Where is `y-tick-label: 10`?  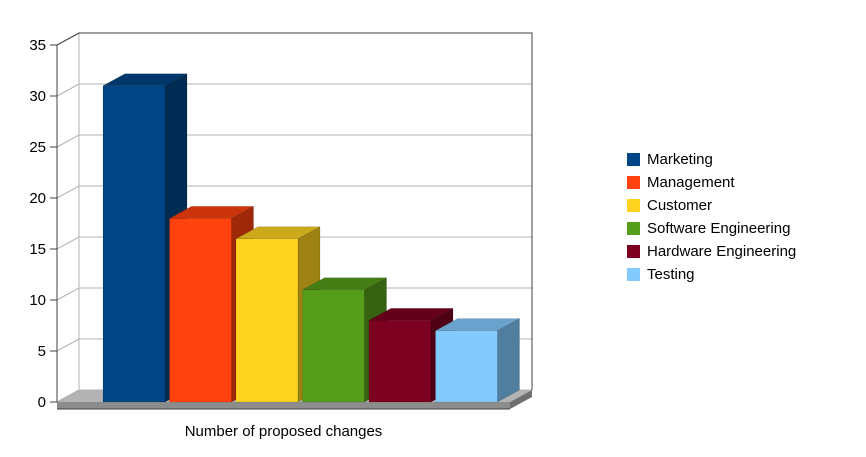
y-tick-label: 10 is located at coordinates (37, 300).